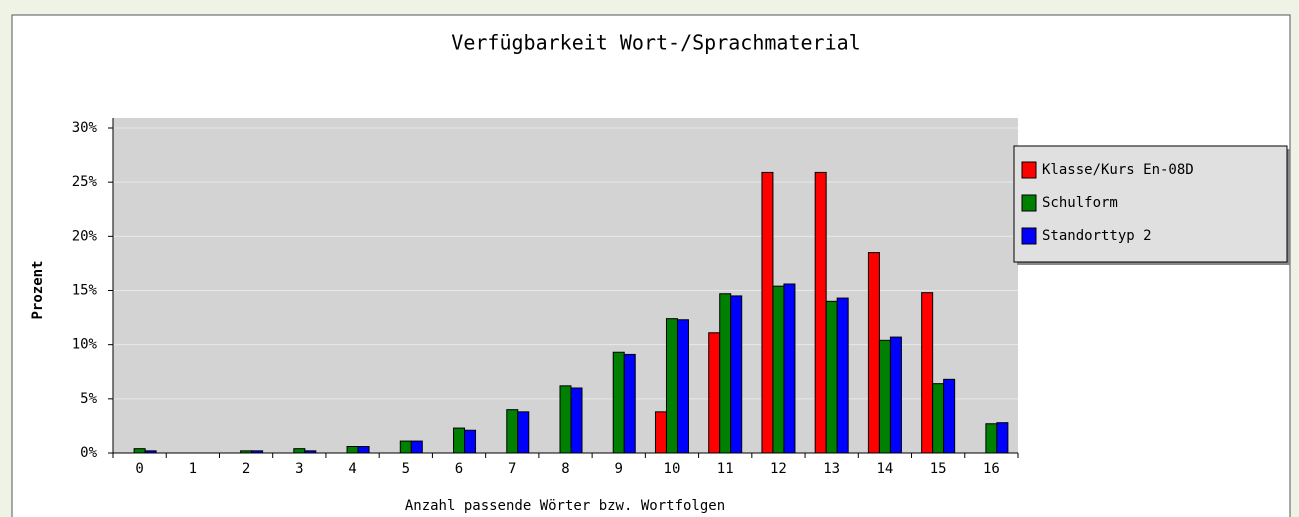  Describe the element at coordinates (565, 506) in the screenshot. I see `x-axis-label: Anzahl passende Wörter bzw. Wortfolgen` at that location.